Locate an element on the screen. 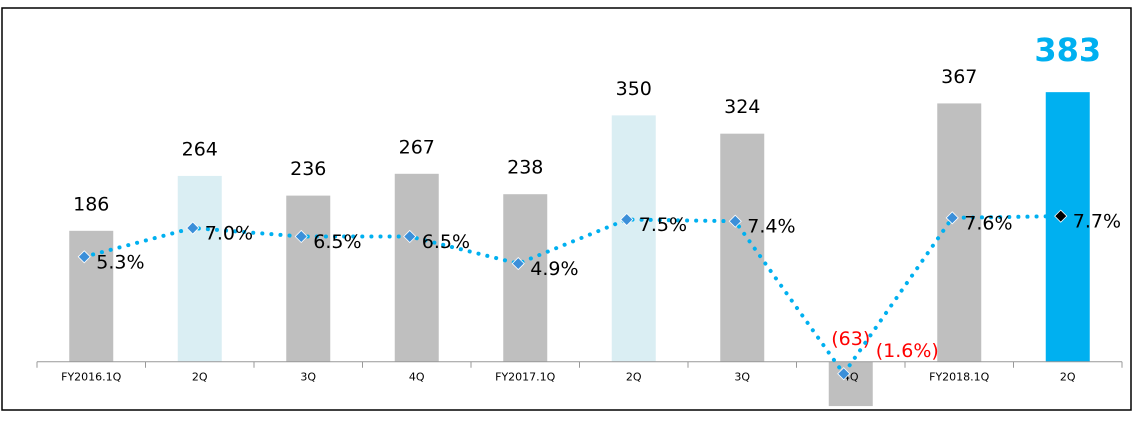  bar-label: 324 is located at coordinates (742, 107).